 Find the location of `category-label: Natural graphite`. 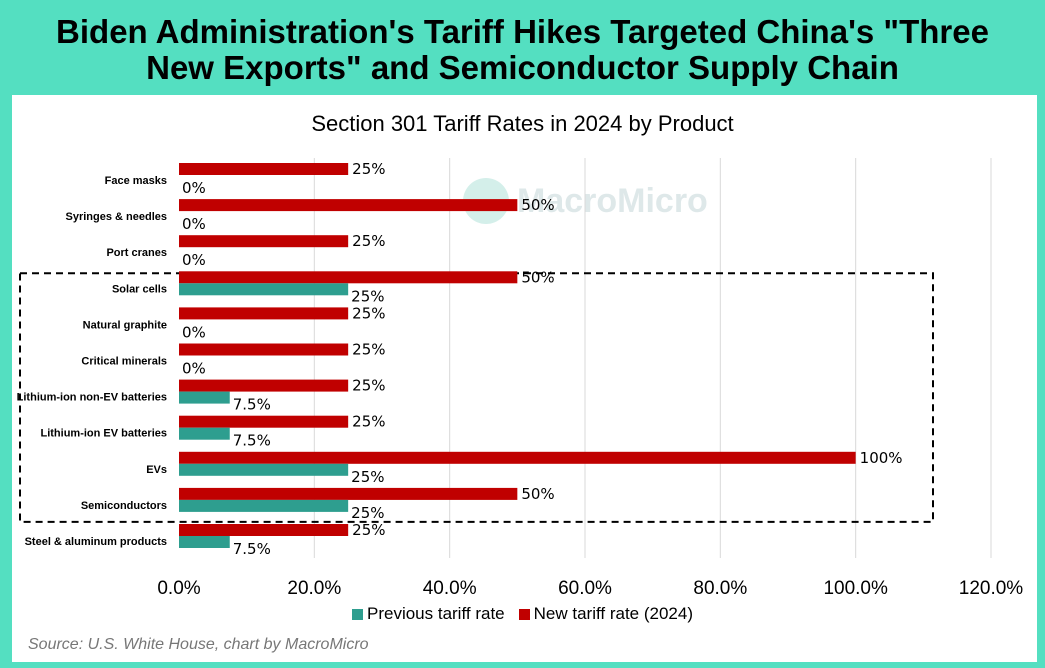

category-label: Natural graphite is located at coordinates (125, 325).